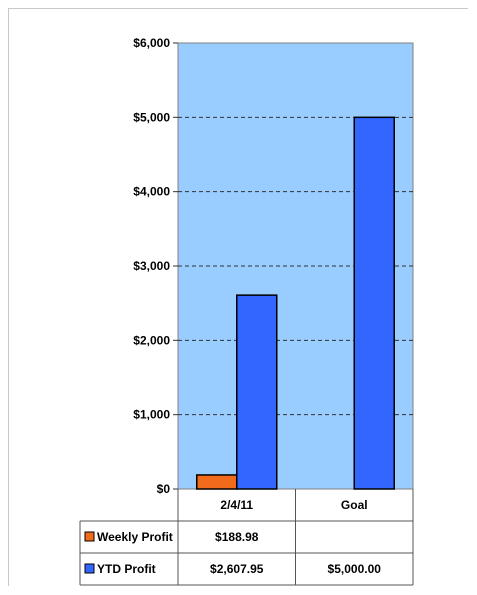 The width and height of the screenshot is (477, 595). What do you see at coordinates (151, 266) in the screenshot?
I see `y-tick-label: $3,000` at bounding box center [151, 266].